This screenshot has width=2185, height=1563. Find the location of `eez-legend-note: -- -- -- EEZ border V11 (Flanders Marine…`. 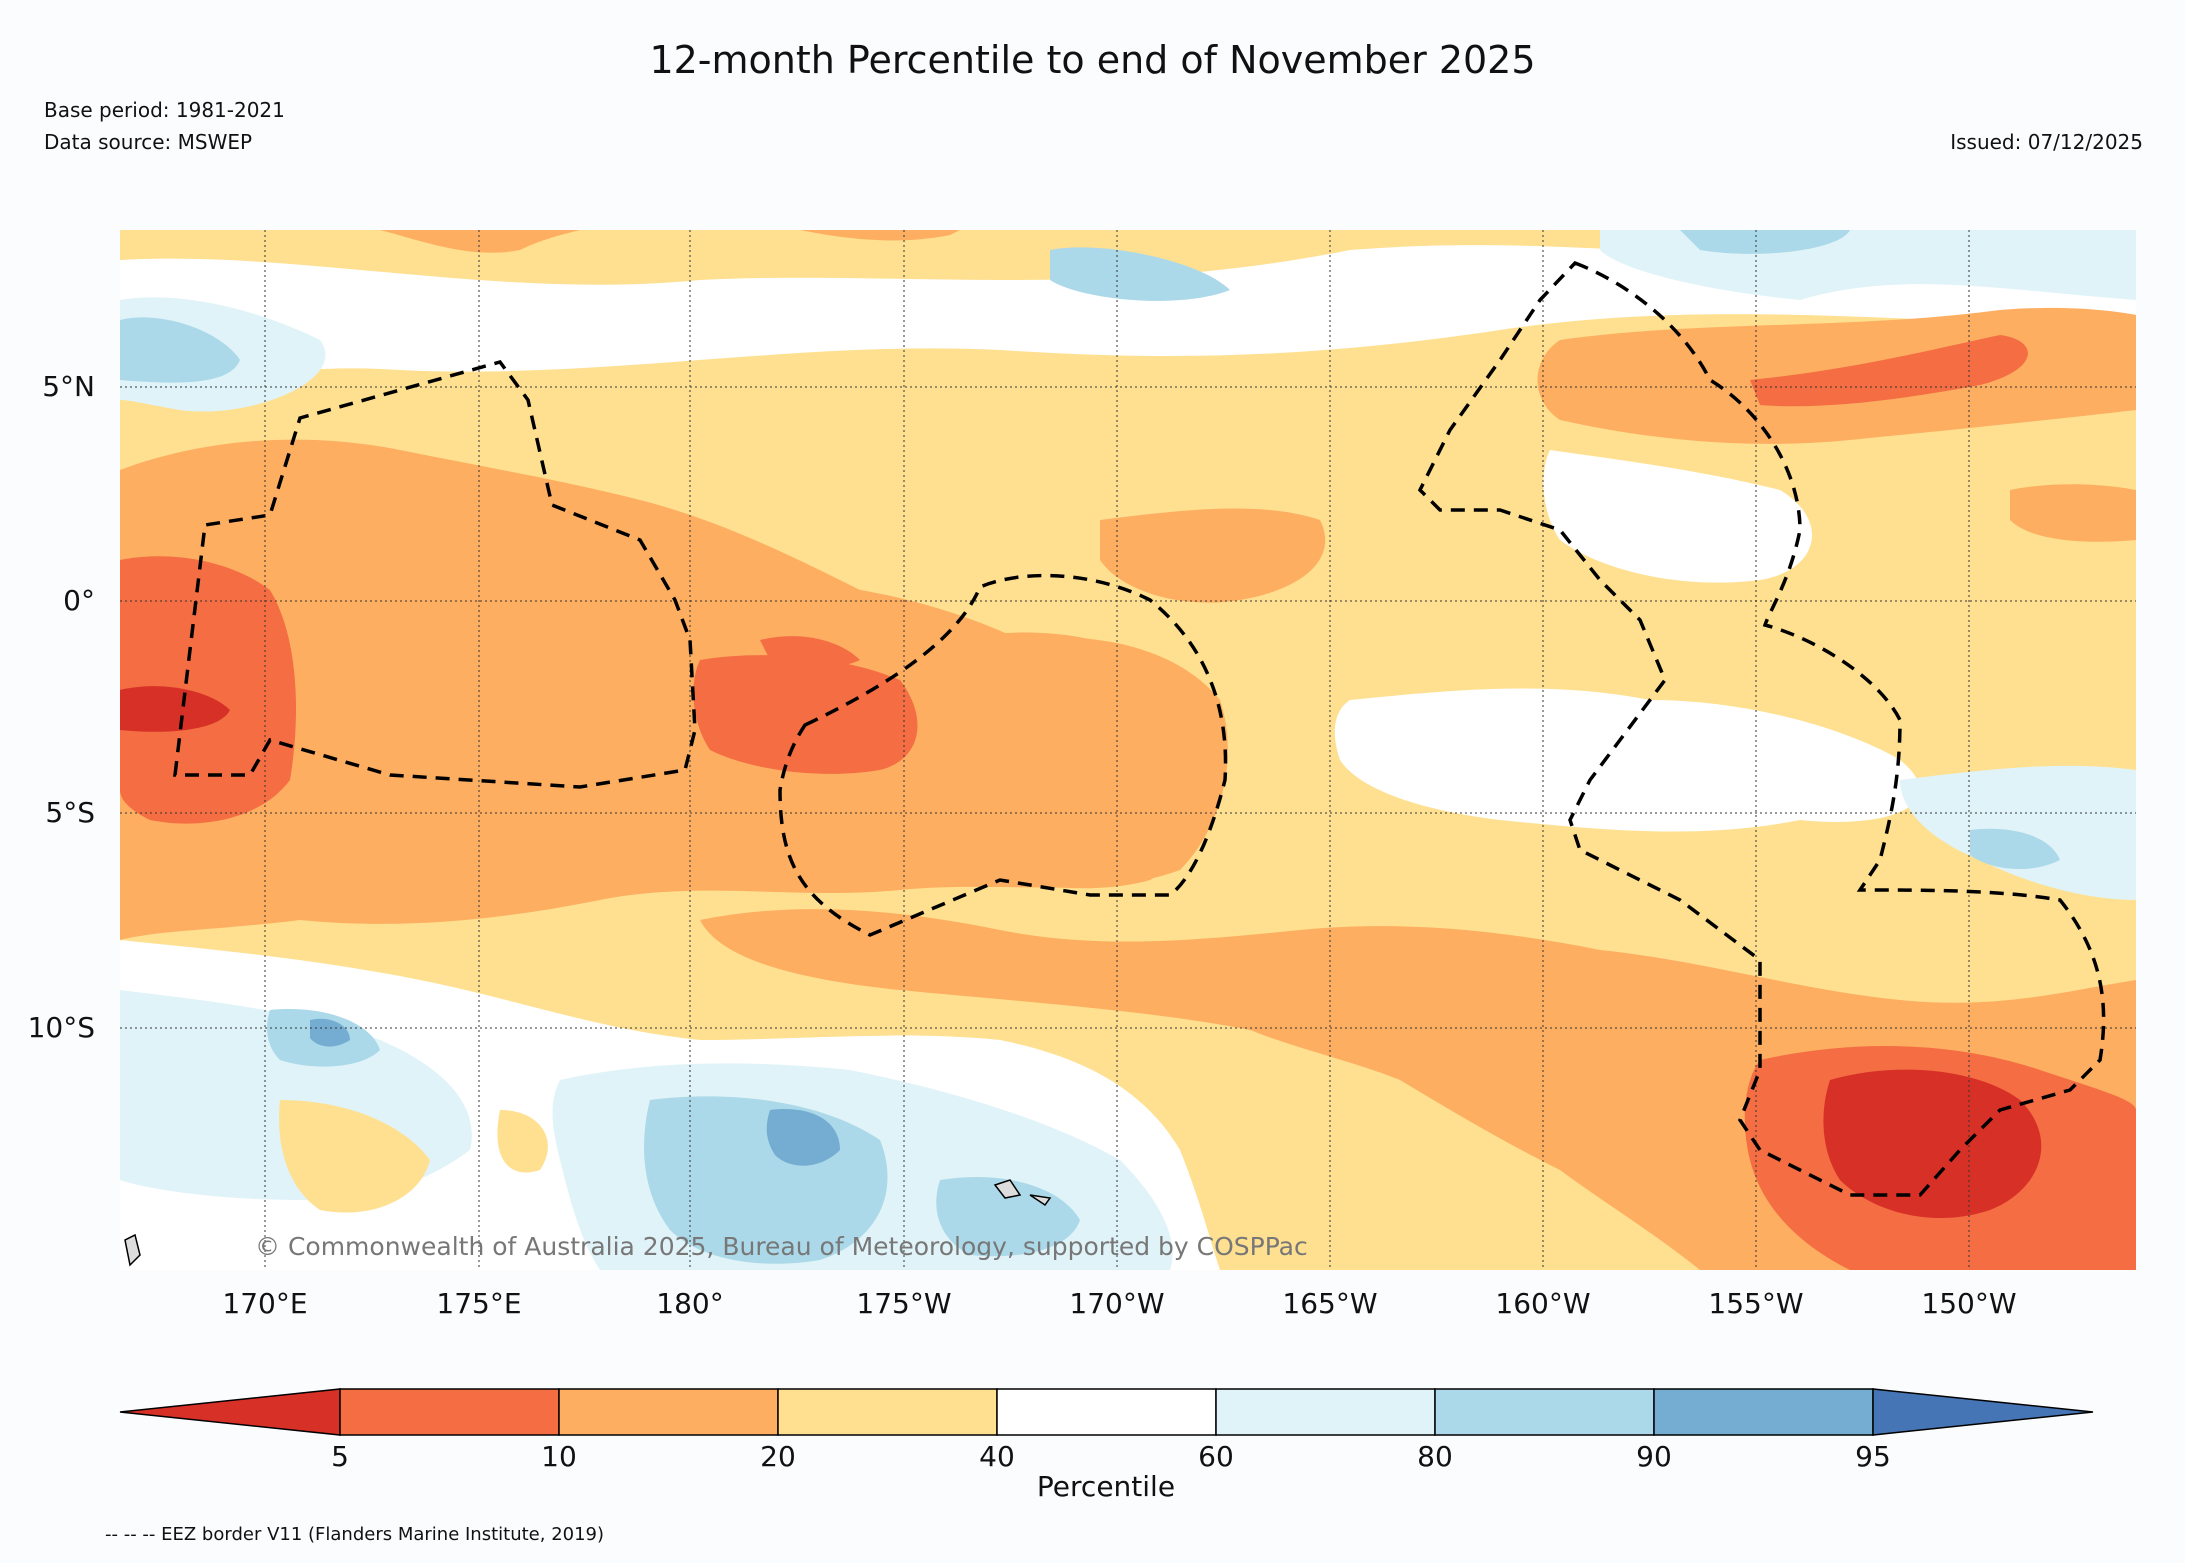

eez-legend-note: -- -- -- EEZ border V11 (Flanders Marine… is located at coordinates (355, 1534).